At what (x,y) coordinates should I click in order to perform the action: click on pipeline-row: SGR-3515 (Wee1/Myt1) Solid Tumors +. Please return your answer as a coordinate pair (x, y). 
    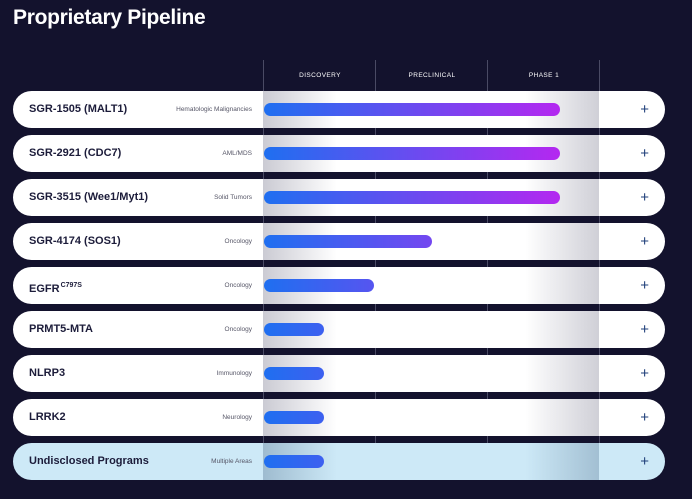
    Looking at the image, I should click on (339, 197).